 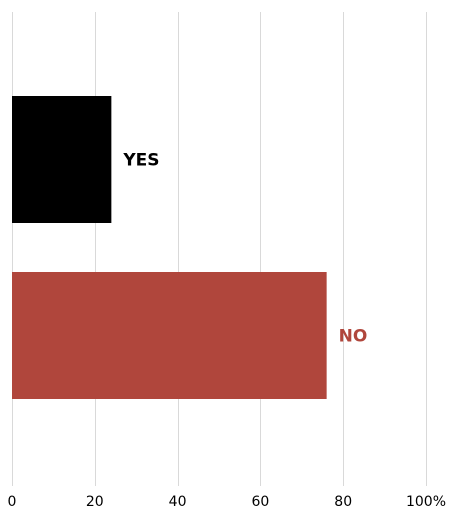 What do you see at coordinates (62, 159) in the screenshot?
I see `bar-yes` at bounding box center [62, 159].